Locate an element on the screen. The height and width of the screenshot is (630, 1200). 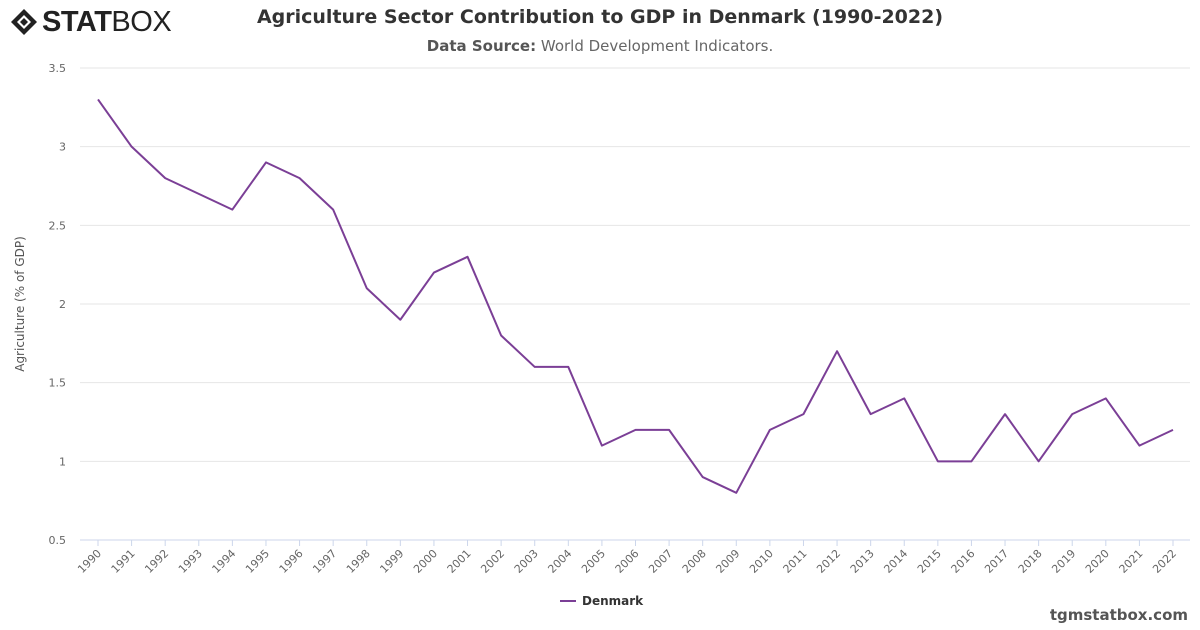
y-tick-label: 3.5 is located at coordinates (58, 68).